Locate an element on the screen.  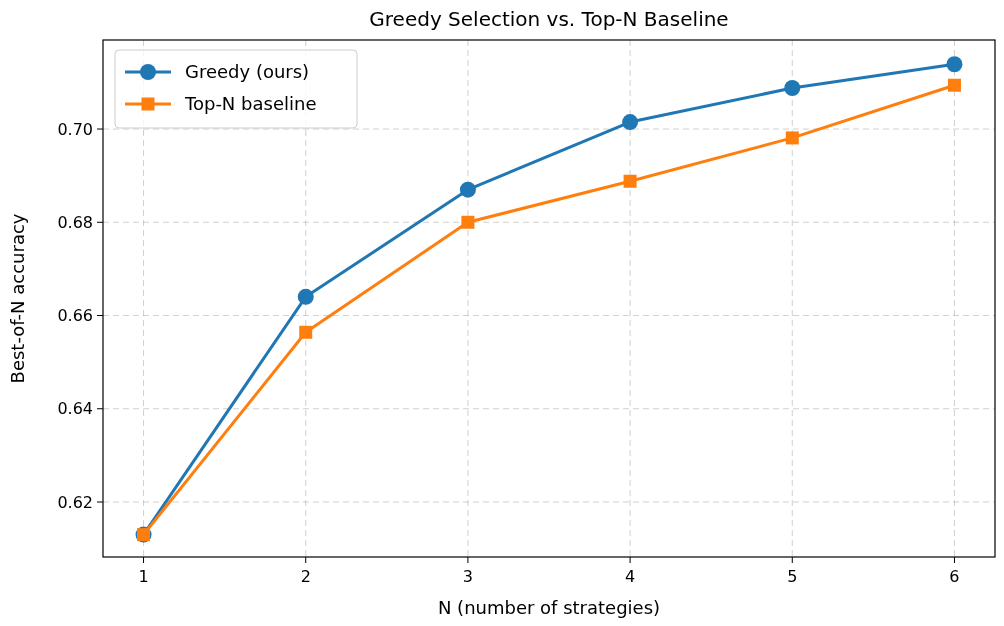
legend-label: Top-N baseline is located at coordinates (250, 104).